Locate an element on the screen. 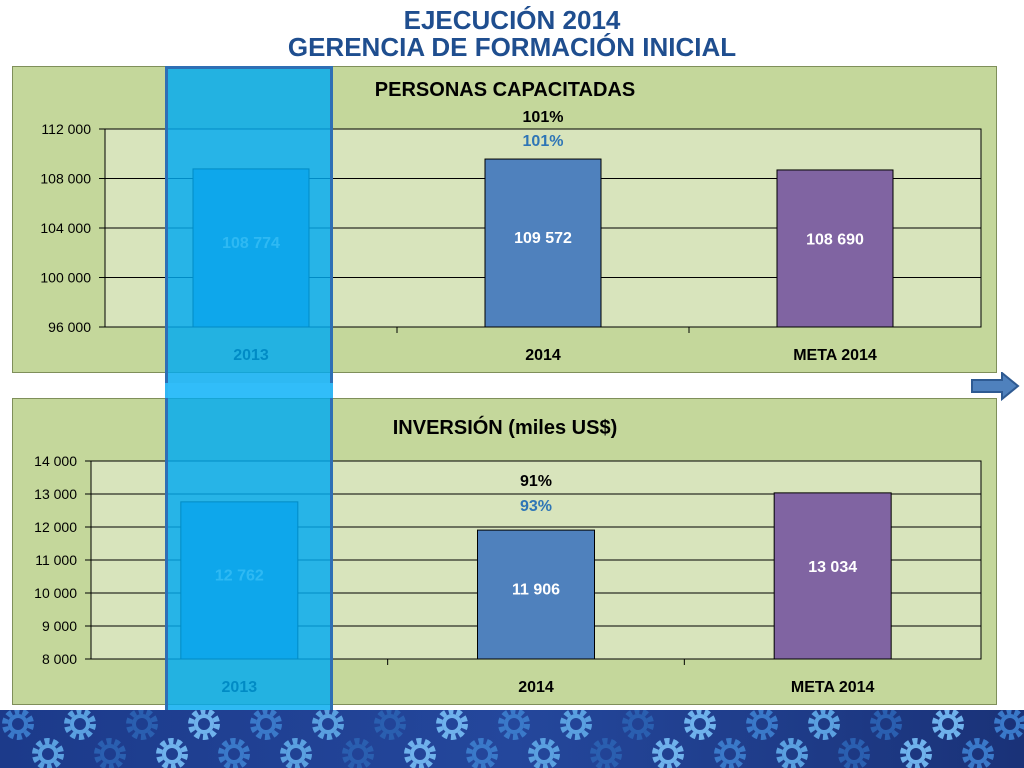 This screenshot has width=1024, height=768. bar-meta-2014 is located at coordinates (832, 576).